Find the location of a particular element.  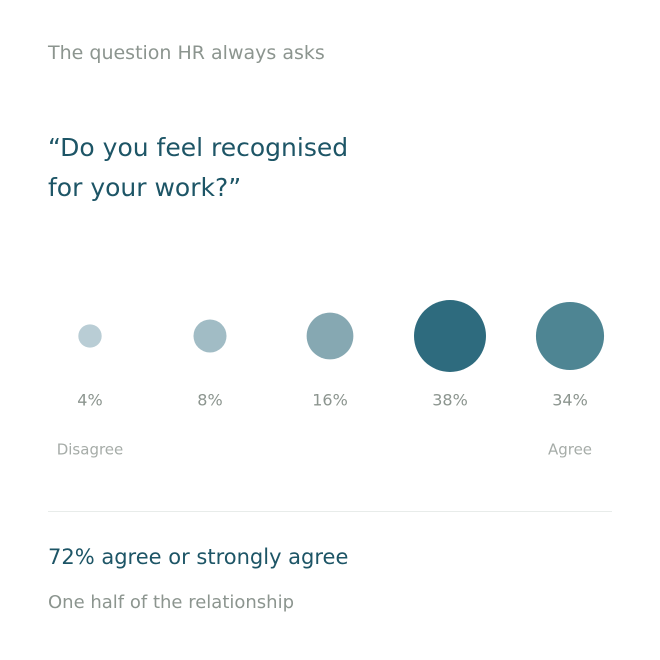

category-label: Disagree is located at coordinates (90, 450).